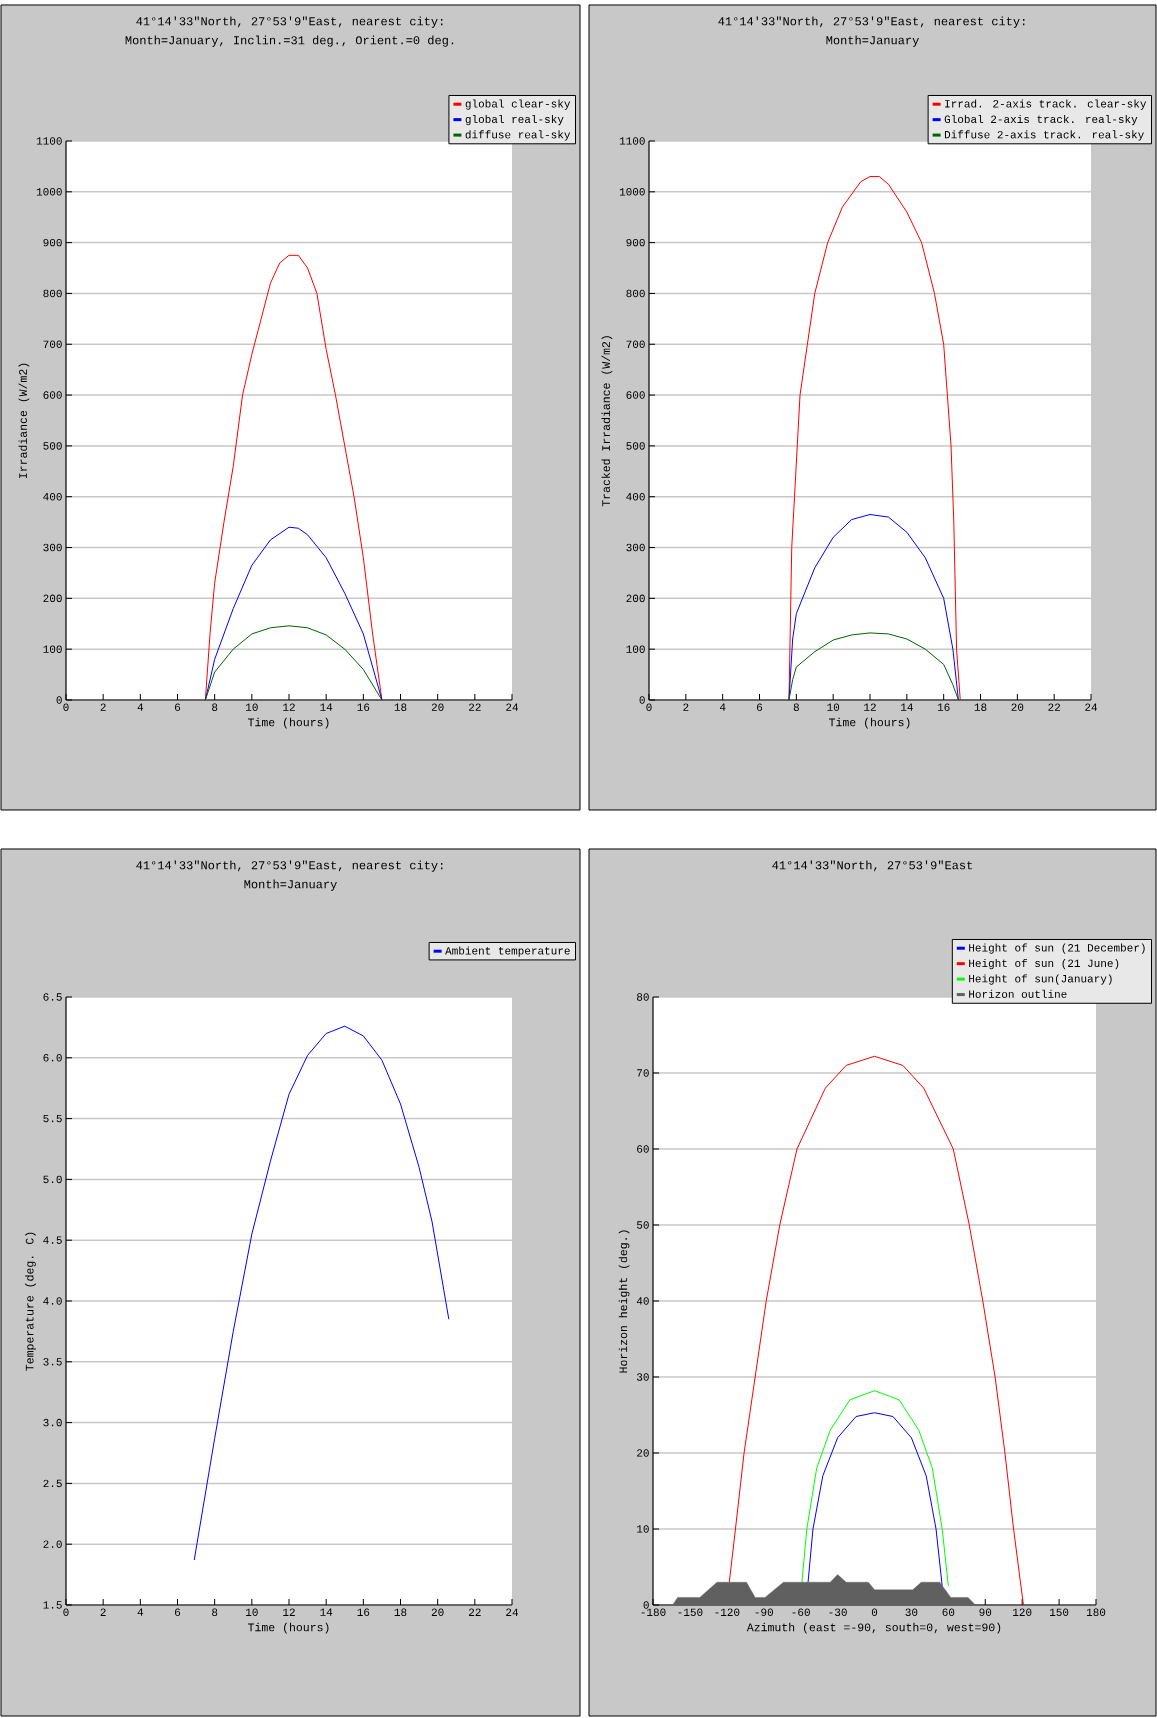  What do you see at coordinates (52, 997) in the screenshot?
I see `y-tick-label: 6.5` at bounding box center [52, 997].